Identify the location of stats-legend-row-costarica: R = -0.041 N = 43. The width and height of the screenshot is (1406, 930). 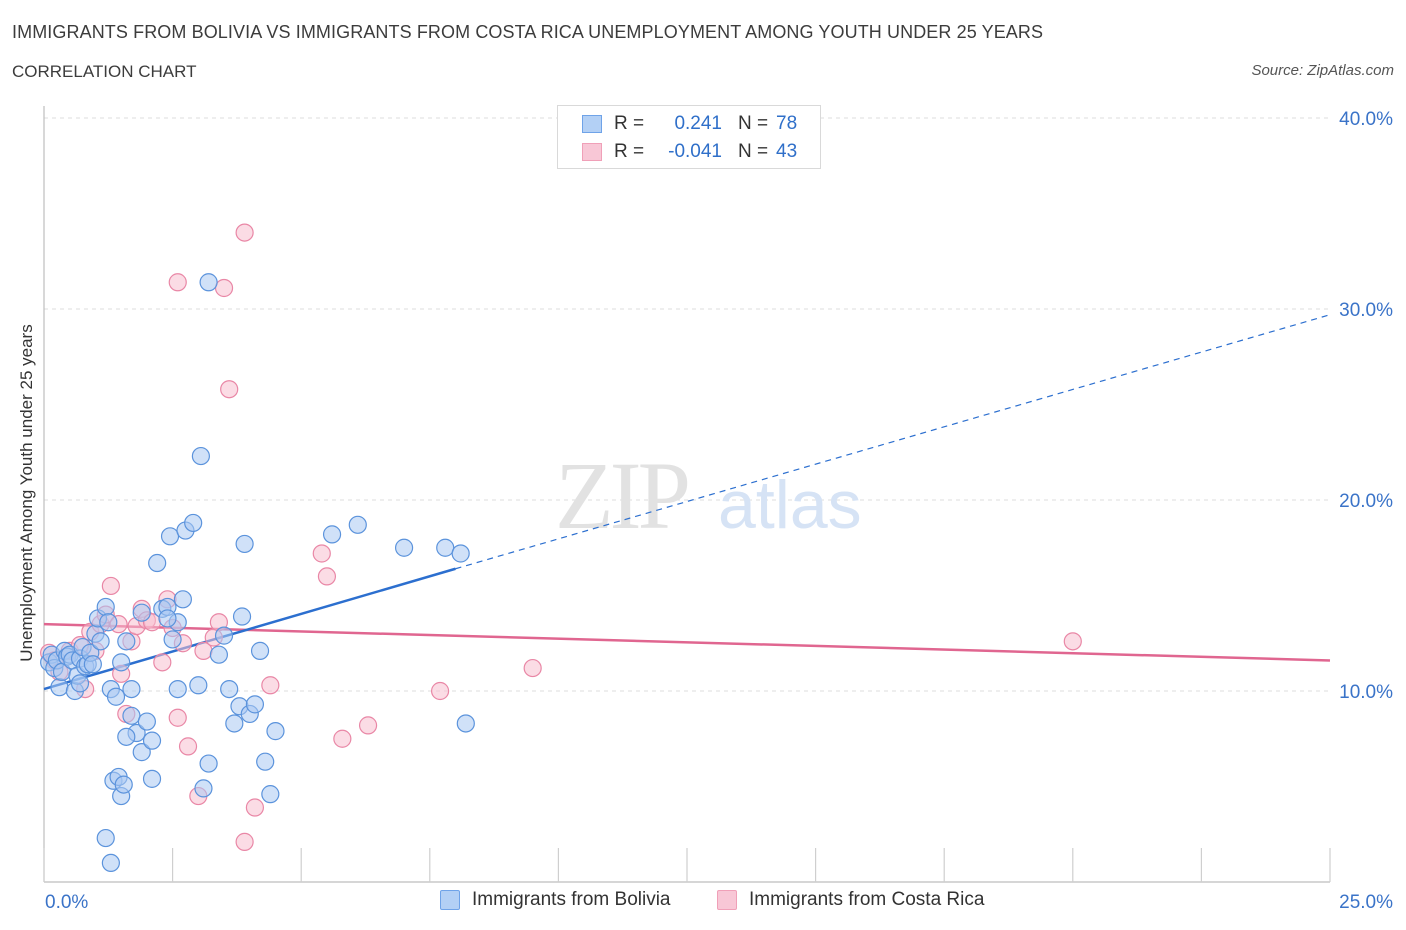
(689, 152).